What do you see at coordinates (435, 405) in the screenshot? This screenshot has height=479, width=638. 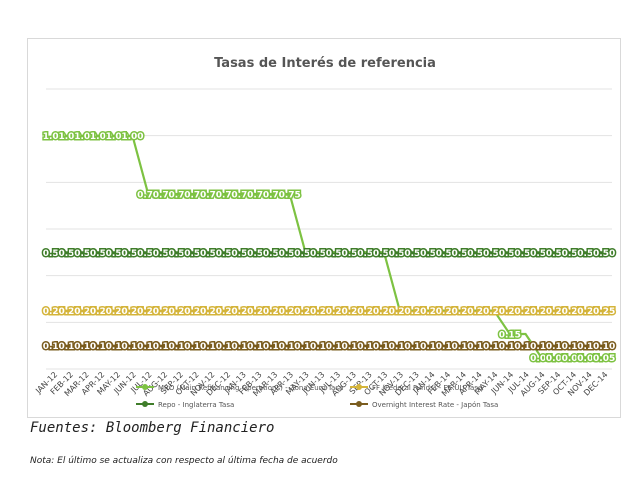 I see `legend-label: Overnight Interest Rate - Japón Tasa` at bounding box center [435, 405].